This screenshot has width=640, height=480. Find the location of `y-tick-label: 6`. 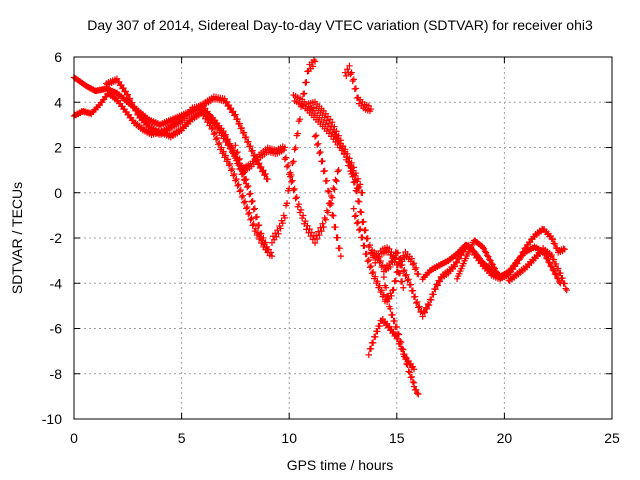

y-tick-label: 6 is located at coordinates (58, 57).